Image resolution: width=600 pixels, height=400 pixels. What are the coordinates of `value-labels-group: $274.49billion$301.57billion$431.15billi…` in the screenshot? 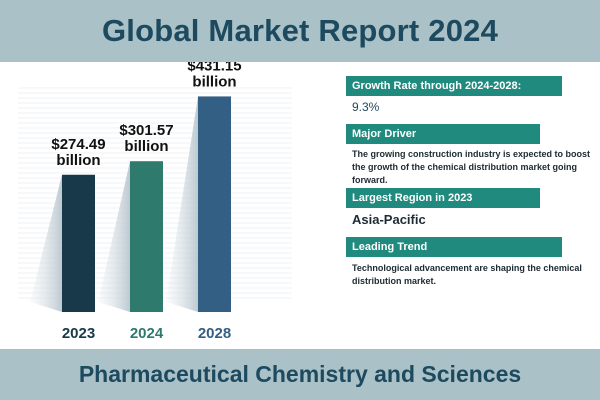 It's located at (146, 115).